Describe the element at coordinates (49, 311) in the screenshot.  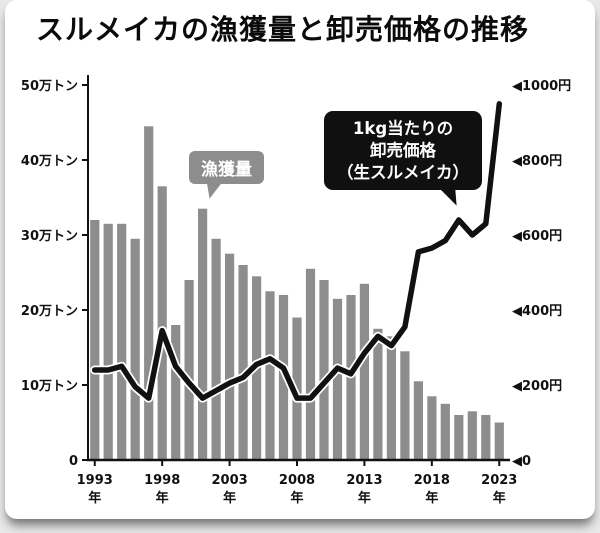
I see `left-axis-tick-label: 20万トン` at that location.